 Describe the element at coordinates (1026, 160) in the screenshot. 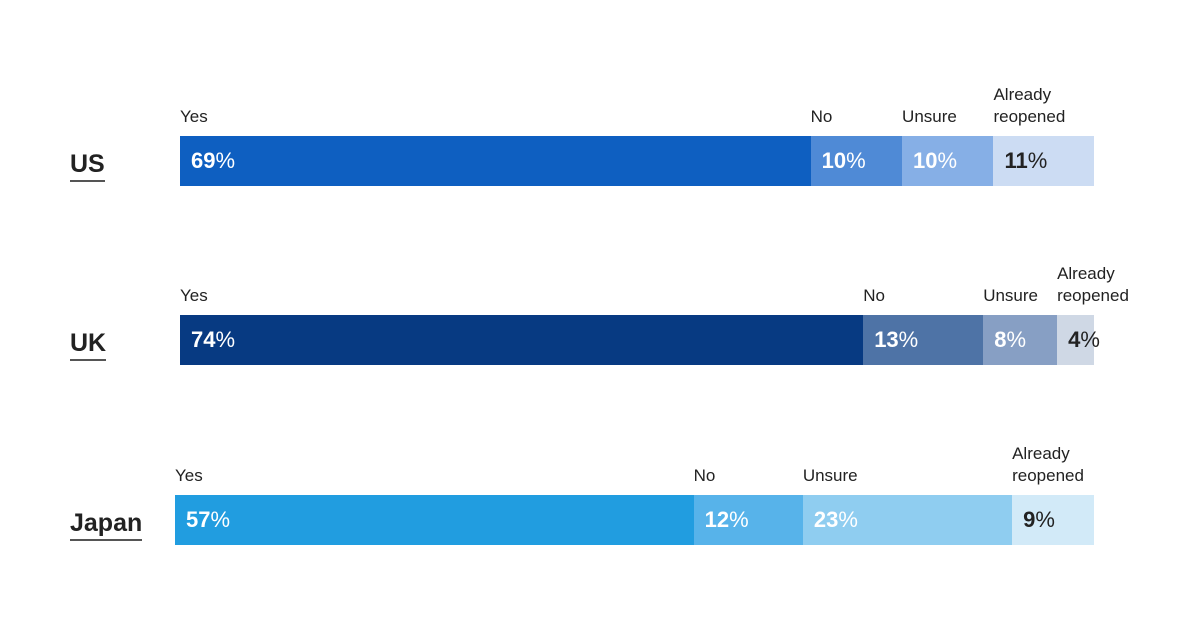

I see `data-label: 11%` at that location.